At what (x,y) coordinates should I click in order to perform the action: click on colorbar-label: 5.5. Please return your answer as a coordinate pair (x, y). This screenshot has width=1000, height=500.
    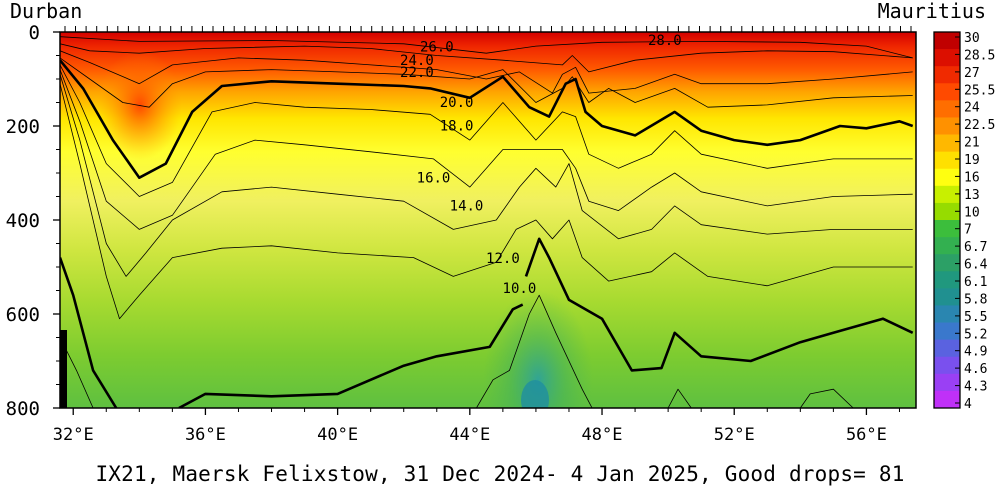
    Looking at the image, I should click on (975, 317).